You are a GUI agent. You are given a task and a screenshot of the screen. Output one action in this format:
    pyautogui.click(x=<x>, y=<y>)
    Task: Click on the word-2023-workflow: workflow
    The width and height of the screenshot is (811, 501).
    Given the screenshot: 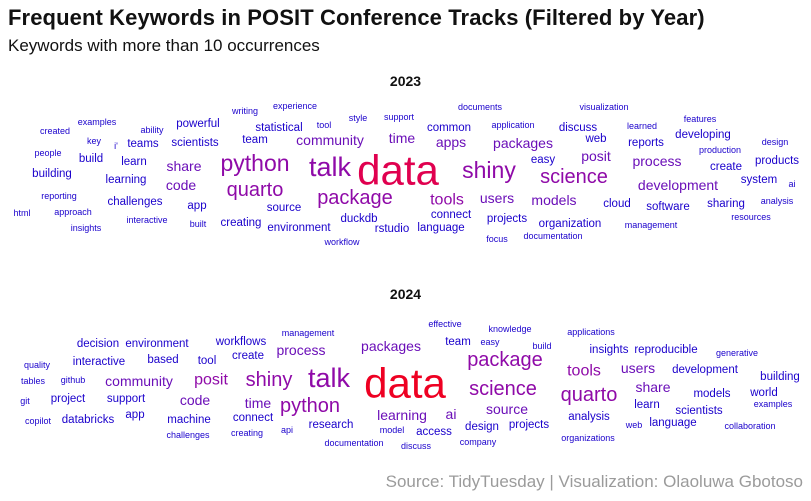 What is the action you would take?
    pyautogui.click(x=341, y=242)
    